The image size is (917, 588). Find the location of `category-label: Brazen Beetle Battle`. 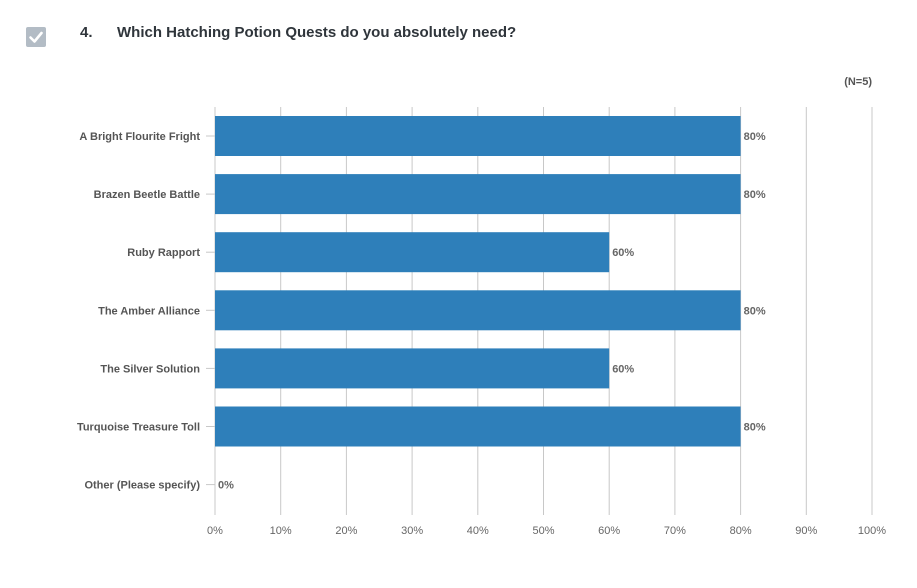

category-label: Brazen Beetle Battle is located at coordinates (147, 195).